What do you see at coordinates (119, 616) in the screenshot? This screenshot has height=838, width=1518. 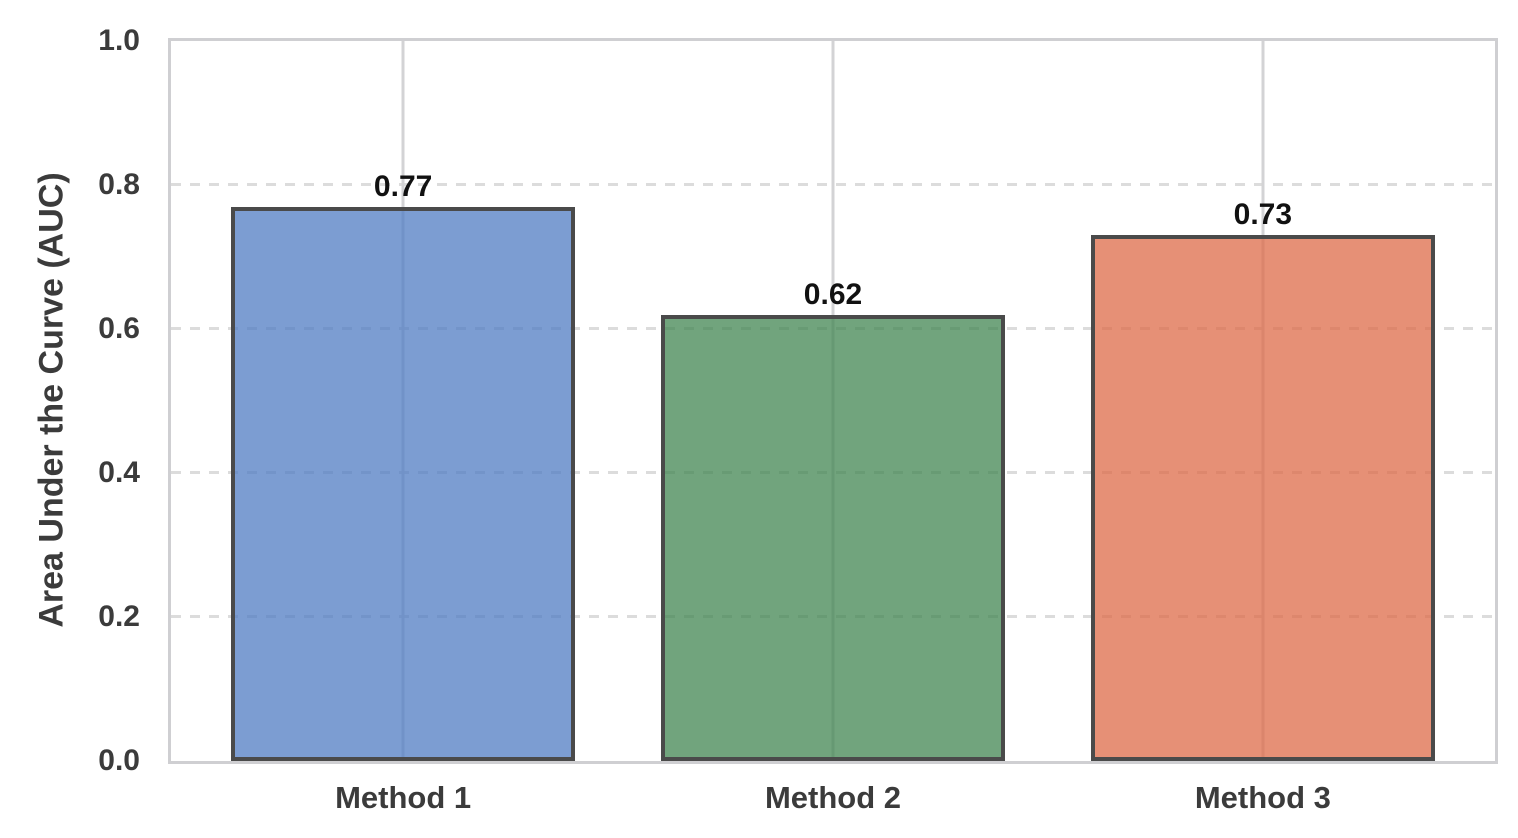 I see `y-tick-label: 0.2` at bounding box center [119, 616].